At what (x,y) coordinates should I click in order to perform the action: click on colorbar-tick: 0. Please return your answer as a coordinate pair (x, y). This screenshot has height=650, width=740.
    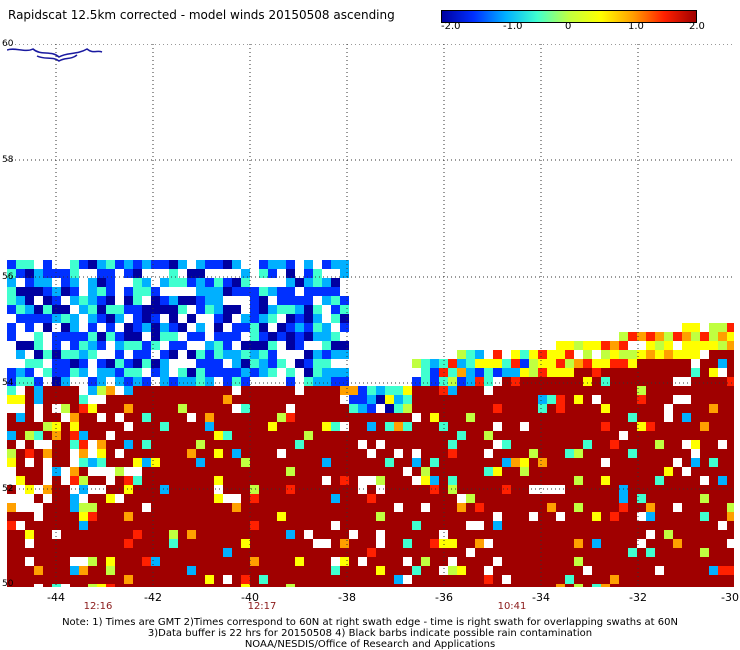
    Looking at the image, I should click on (568, 26).